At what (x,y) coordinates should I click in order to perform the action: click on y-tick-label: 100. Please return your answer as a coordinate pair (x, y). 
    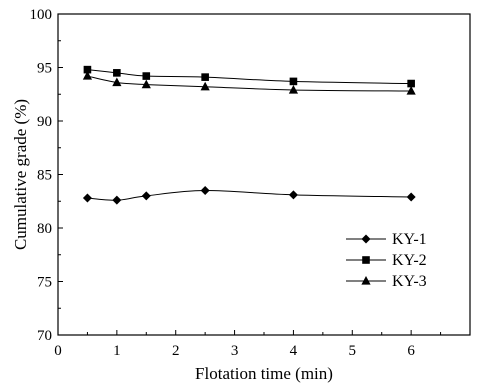
    Looking at the image, I should click on (41, 15).